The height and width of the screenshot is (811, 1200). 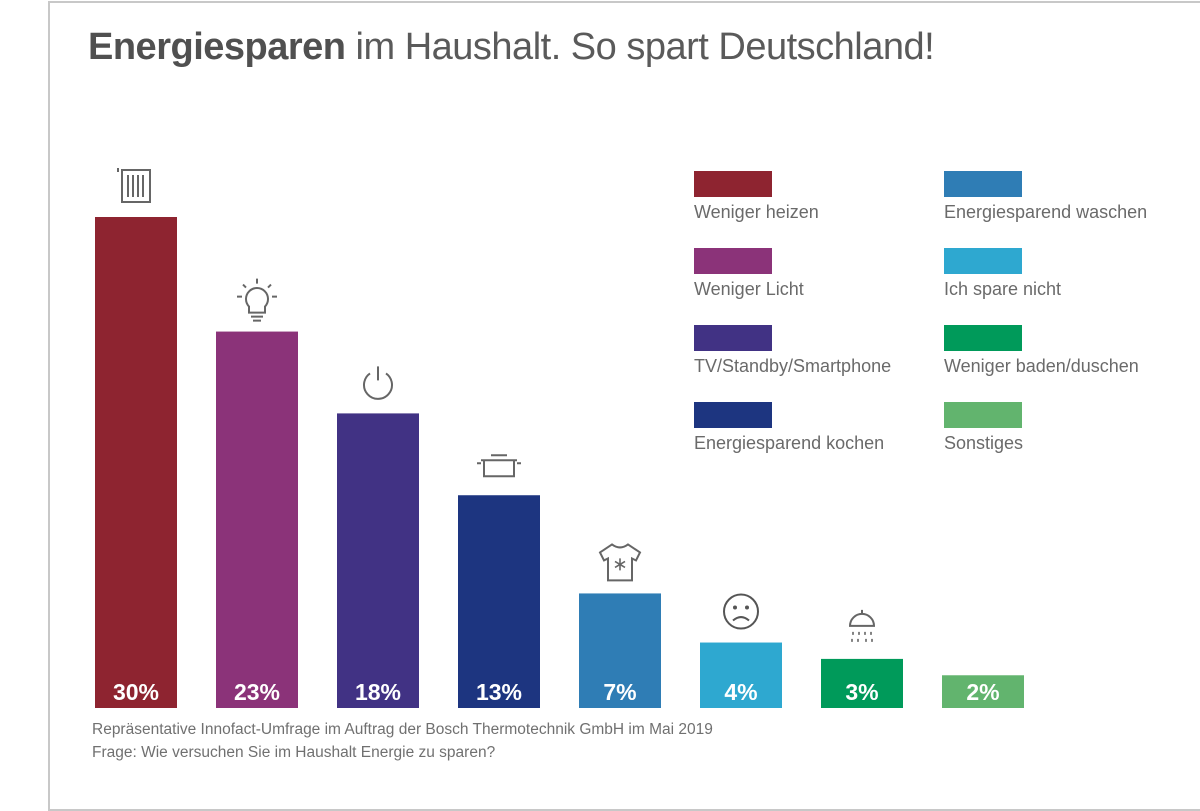 I want to click on legend-label: Weniger baden/duschen, so click(x=1041, y=366).